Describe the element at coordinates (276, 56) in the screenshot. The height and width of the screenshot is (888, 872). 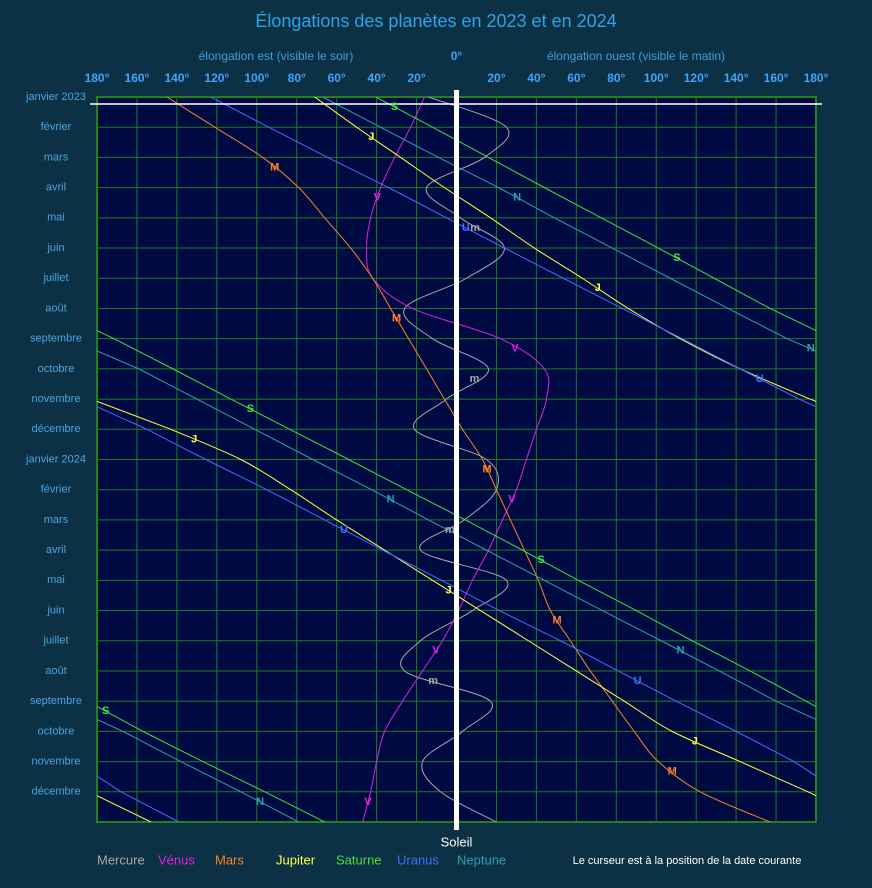
I see `x-label-left: élongation est (visible le soir)` at that location.